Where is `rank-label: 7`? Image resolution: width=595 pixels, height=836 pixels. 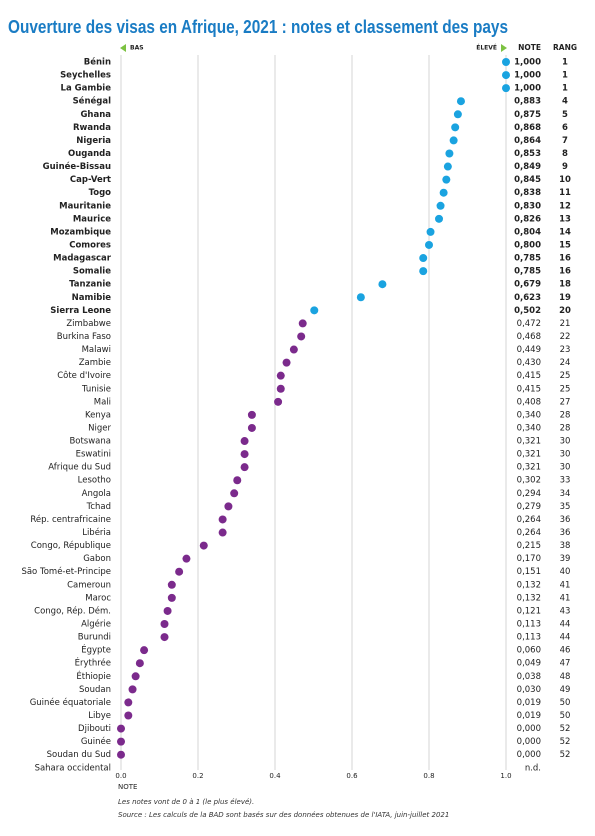
rank-label: 7 is located at coordinates (565, 141).